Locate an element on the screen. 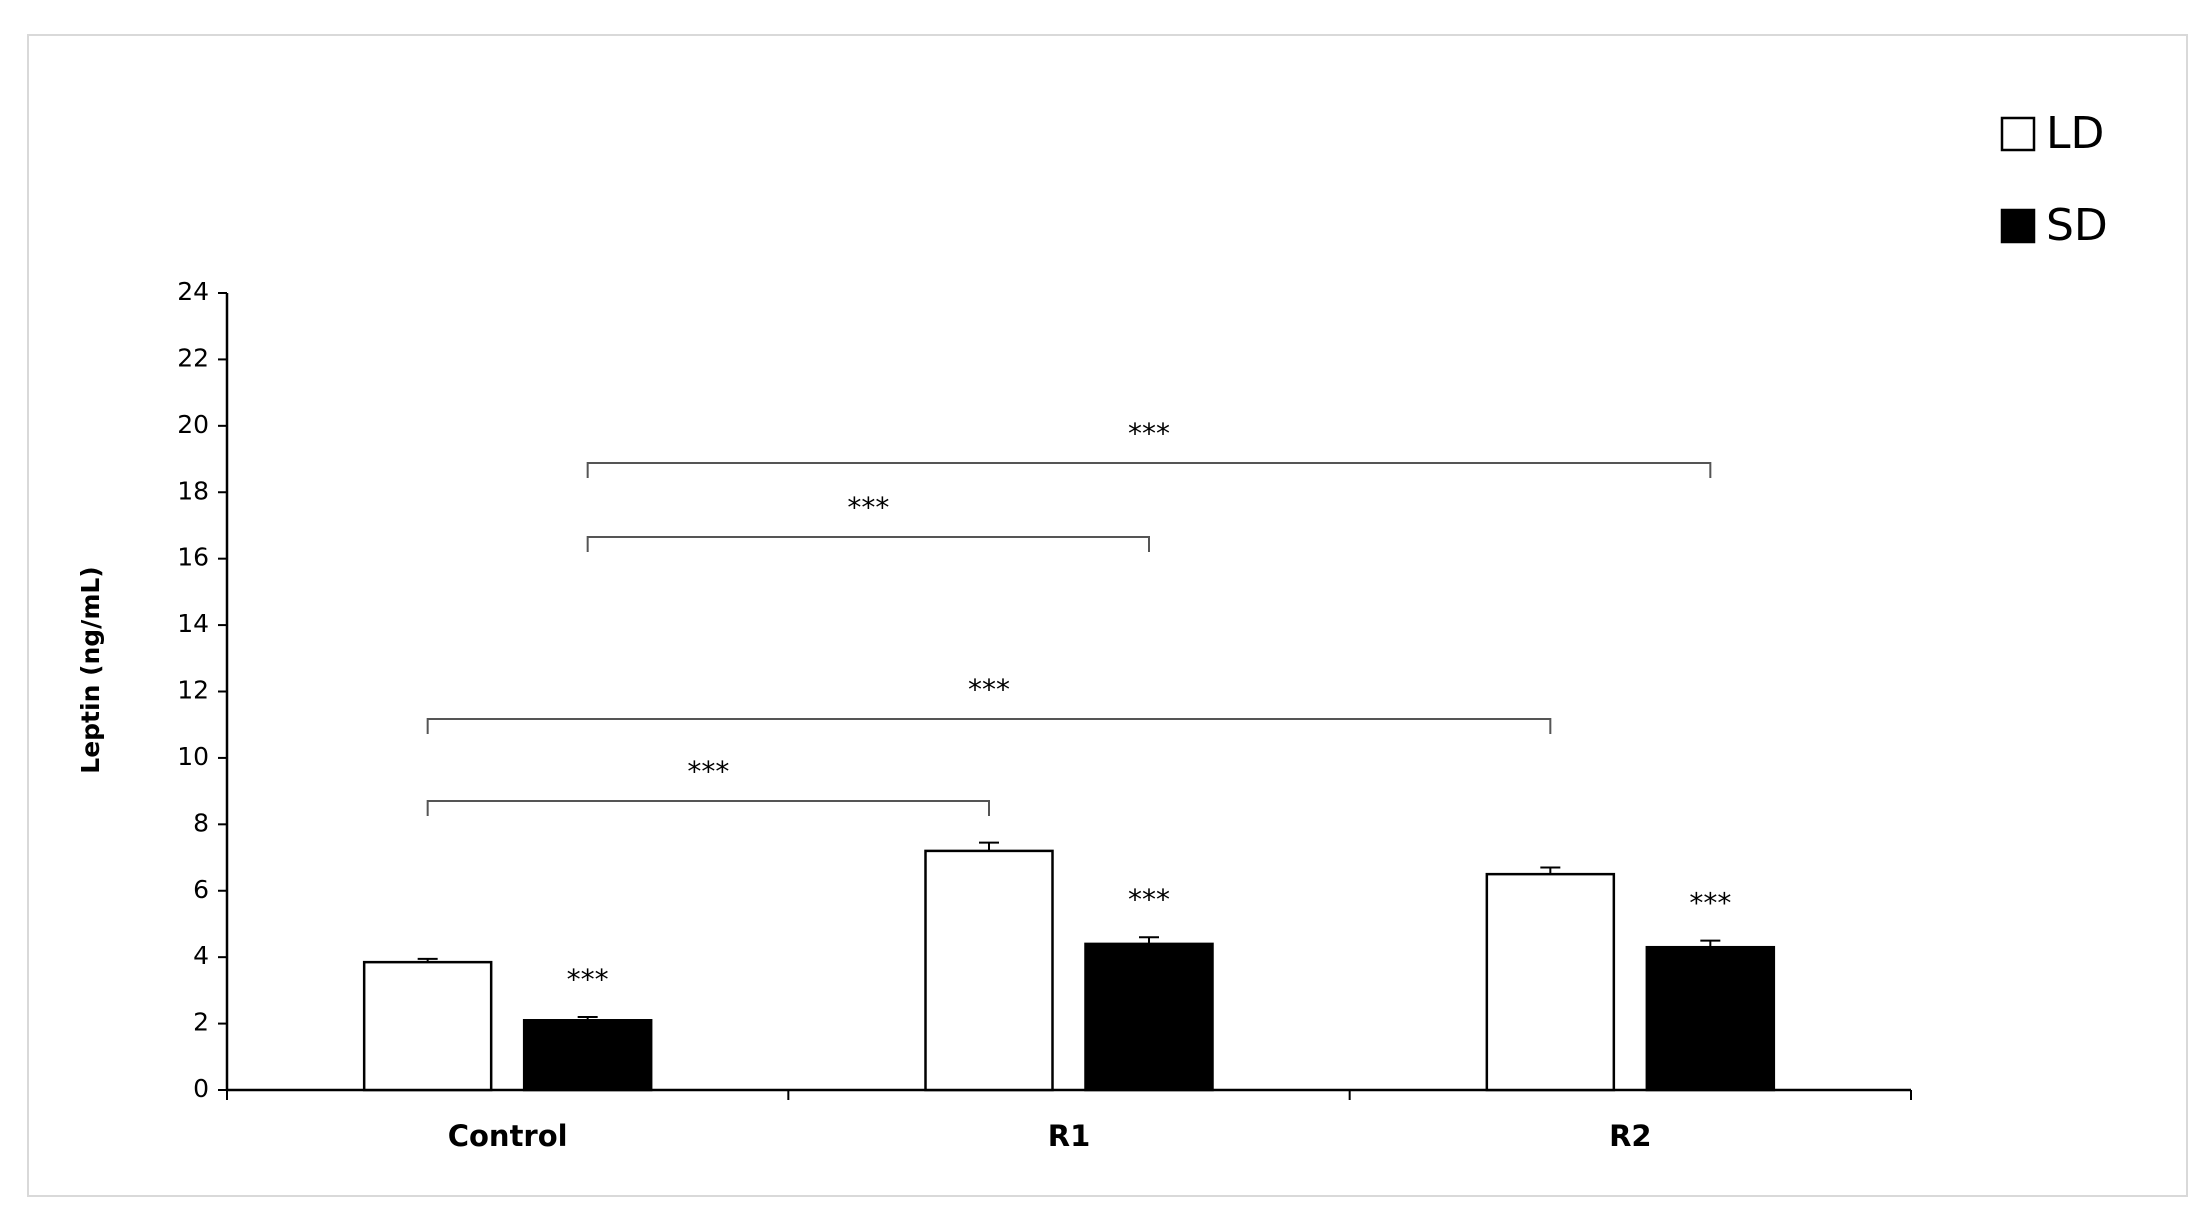 This screenshot has height=1222, width=2212. y-tick-label: 12 is located at coordinates (193, 690).